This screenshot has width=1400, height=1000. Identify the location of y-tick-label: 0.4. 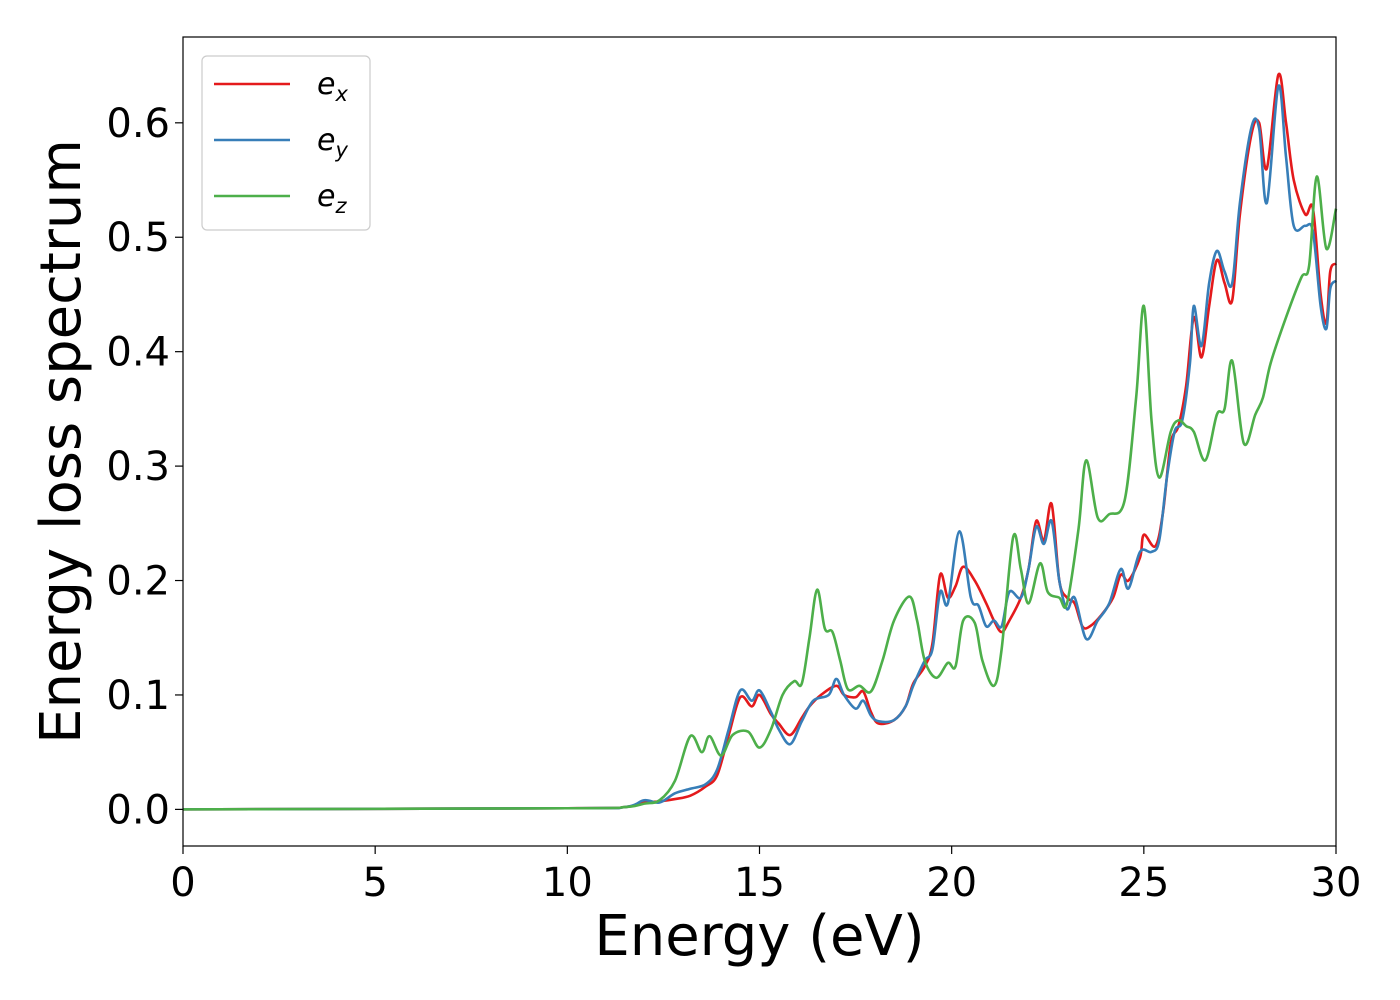
(138, 353).